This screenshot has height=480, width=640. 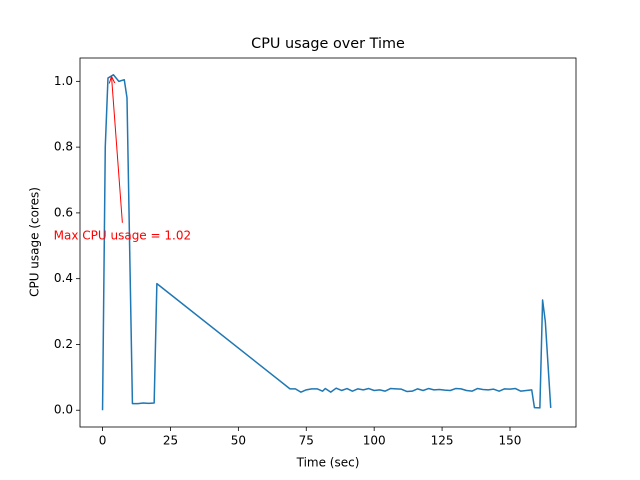 What do you see at coordinates (63, 410) in the screenshot?
I see `y-tick-label: 0.0` at bounding box center [63, 410].